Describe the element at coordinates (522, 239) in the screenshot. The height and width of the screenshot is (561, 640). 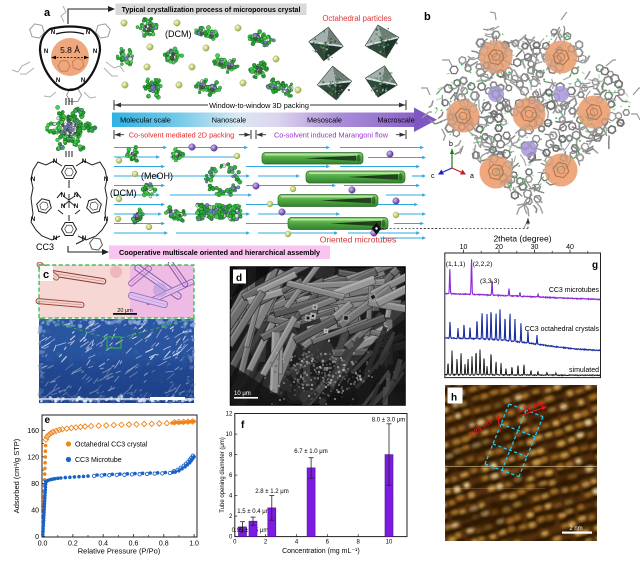
I see `svg-text: 2theta (degree)` at that location.